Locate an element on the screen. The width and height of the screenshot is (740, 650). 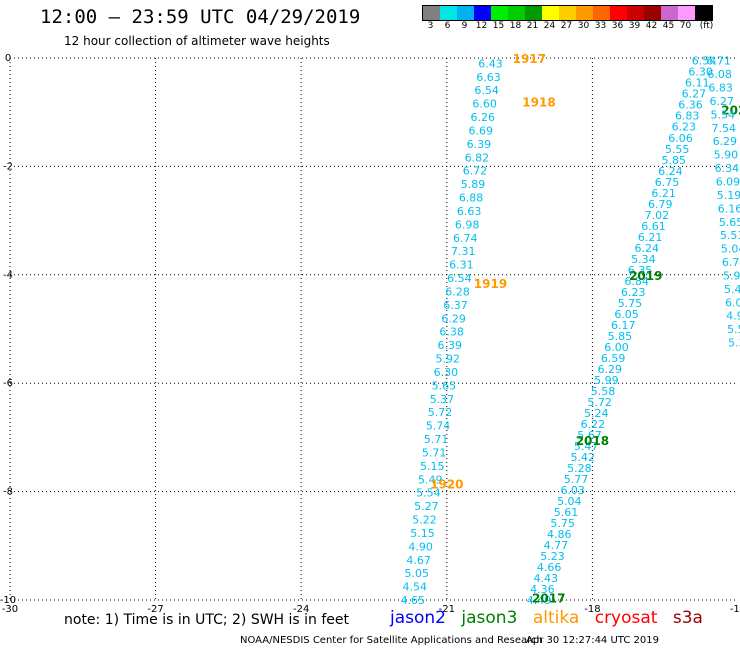
time-label-jason3: 2017 is located at coordinates (548, 598).